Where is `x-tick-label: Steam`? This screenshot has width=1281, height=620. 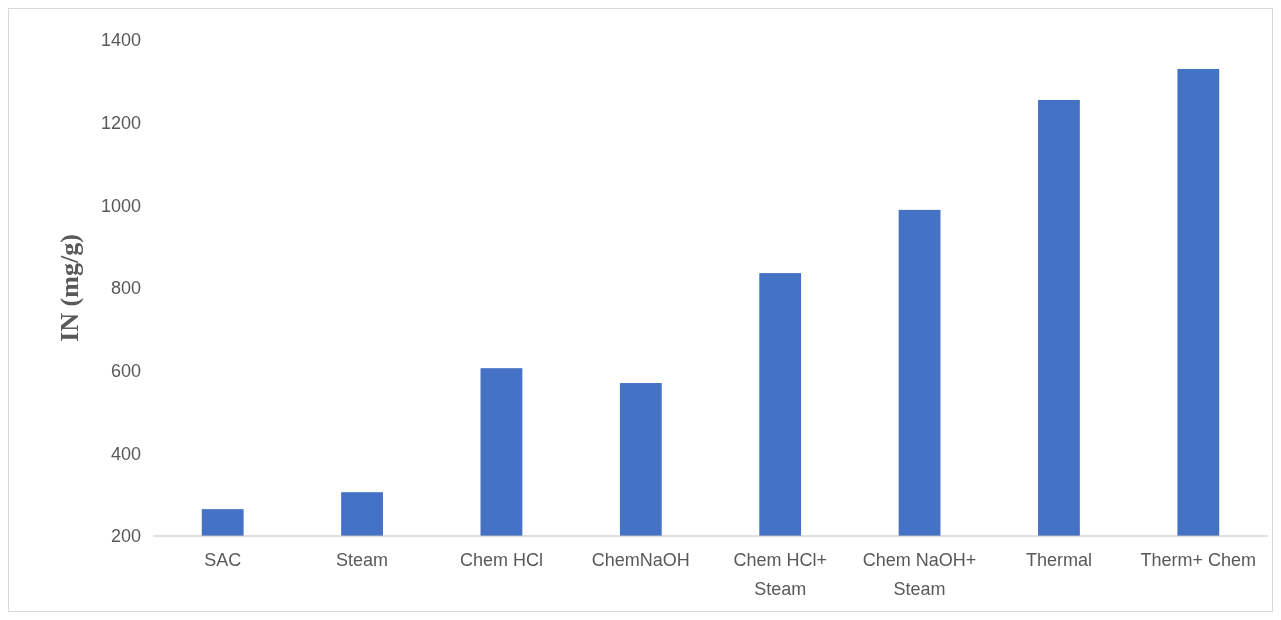
x-tick-label: Steam is located at coordinates (362, 560).